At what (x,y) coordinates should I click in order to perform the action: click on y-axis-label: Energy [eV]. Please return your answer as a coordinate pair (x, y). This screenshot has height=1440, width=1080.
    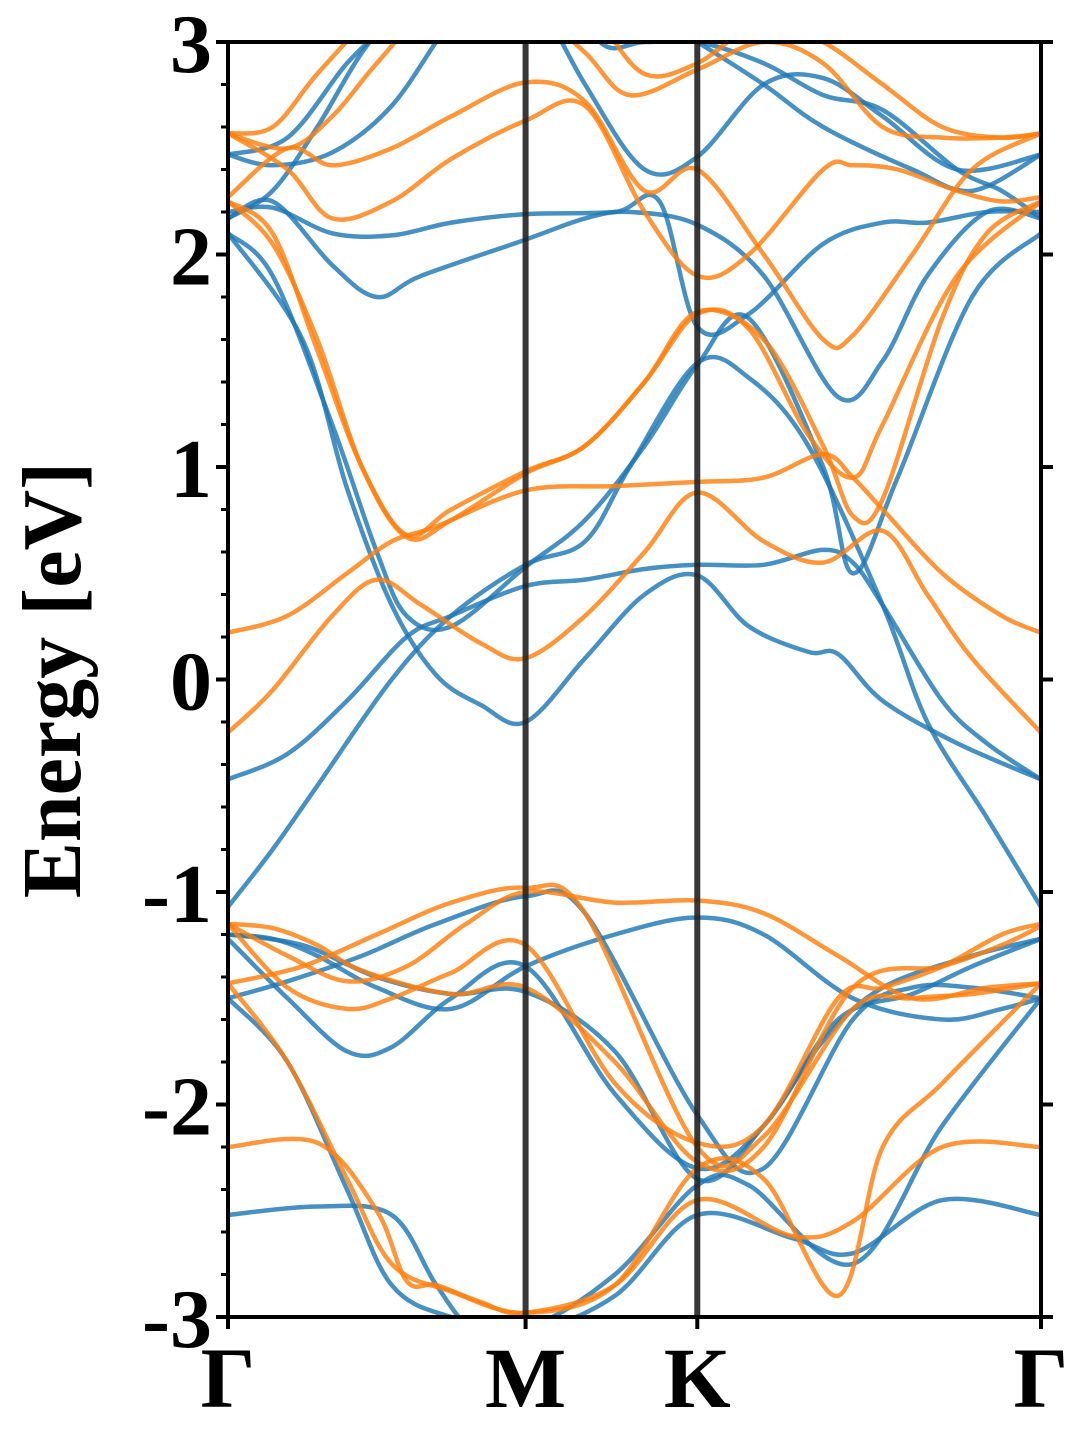
    Looking at the image, I should click on (52, 680).